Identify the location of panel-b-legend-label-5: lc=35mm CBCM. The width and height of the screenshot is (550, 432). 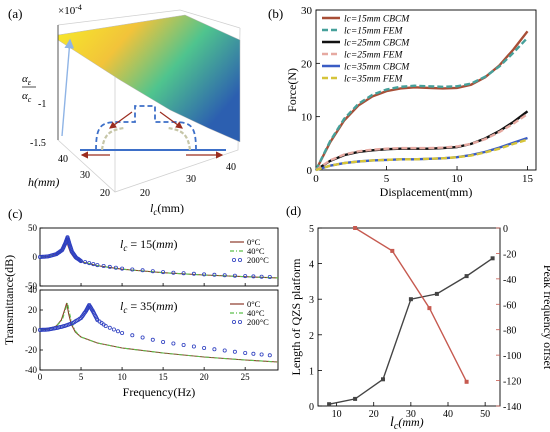
(377, 68).